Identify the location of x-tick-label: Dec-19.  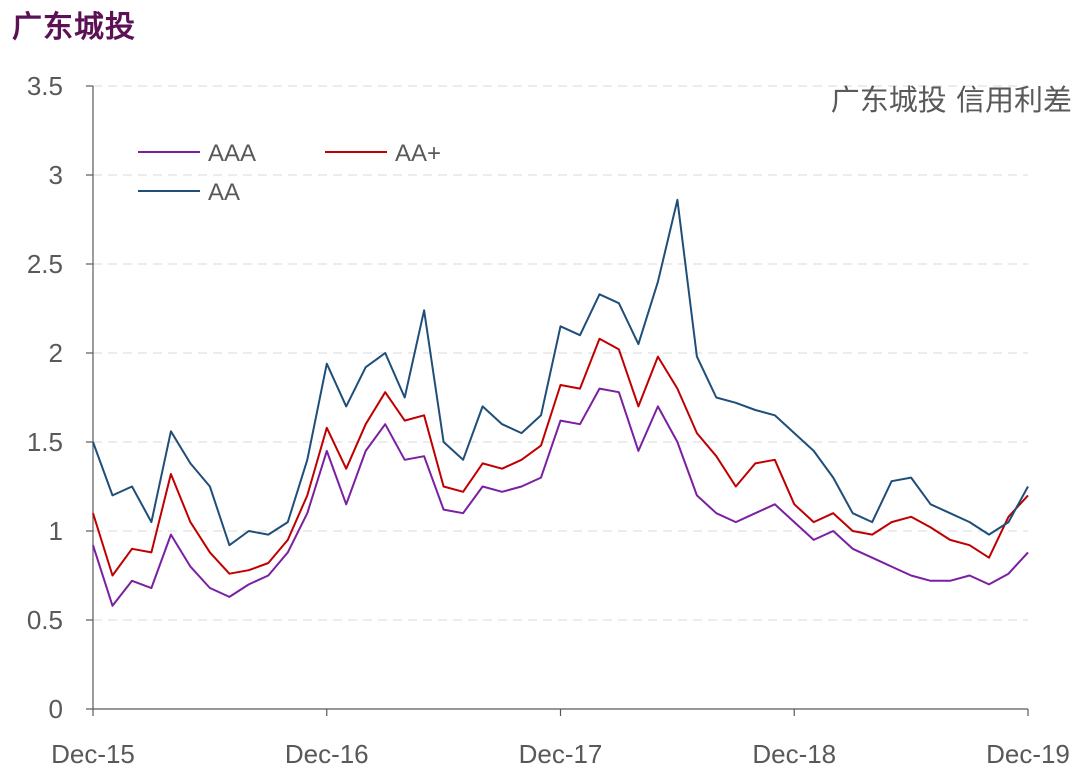
(1028, 754).